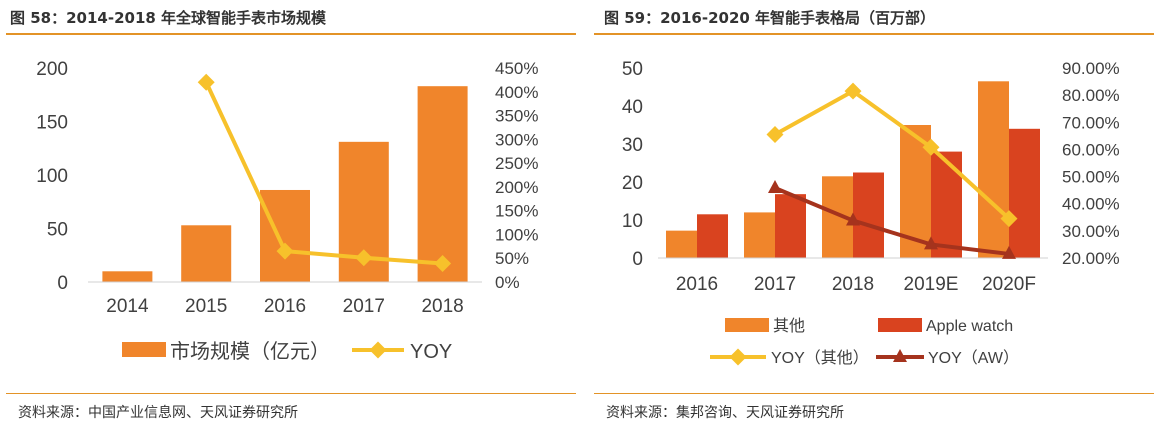  Describe the element at coordinates (892, 154) in the screenshot. I see `line-yoy-others` at that location.